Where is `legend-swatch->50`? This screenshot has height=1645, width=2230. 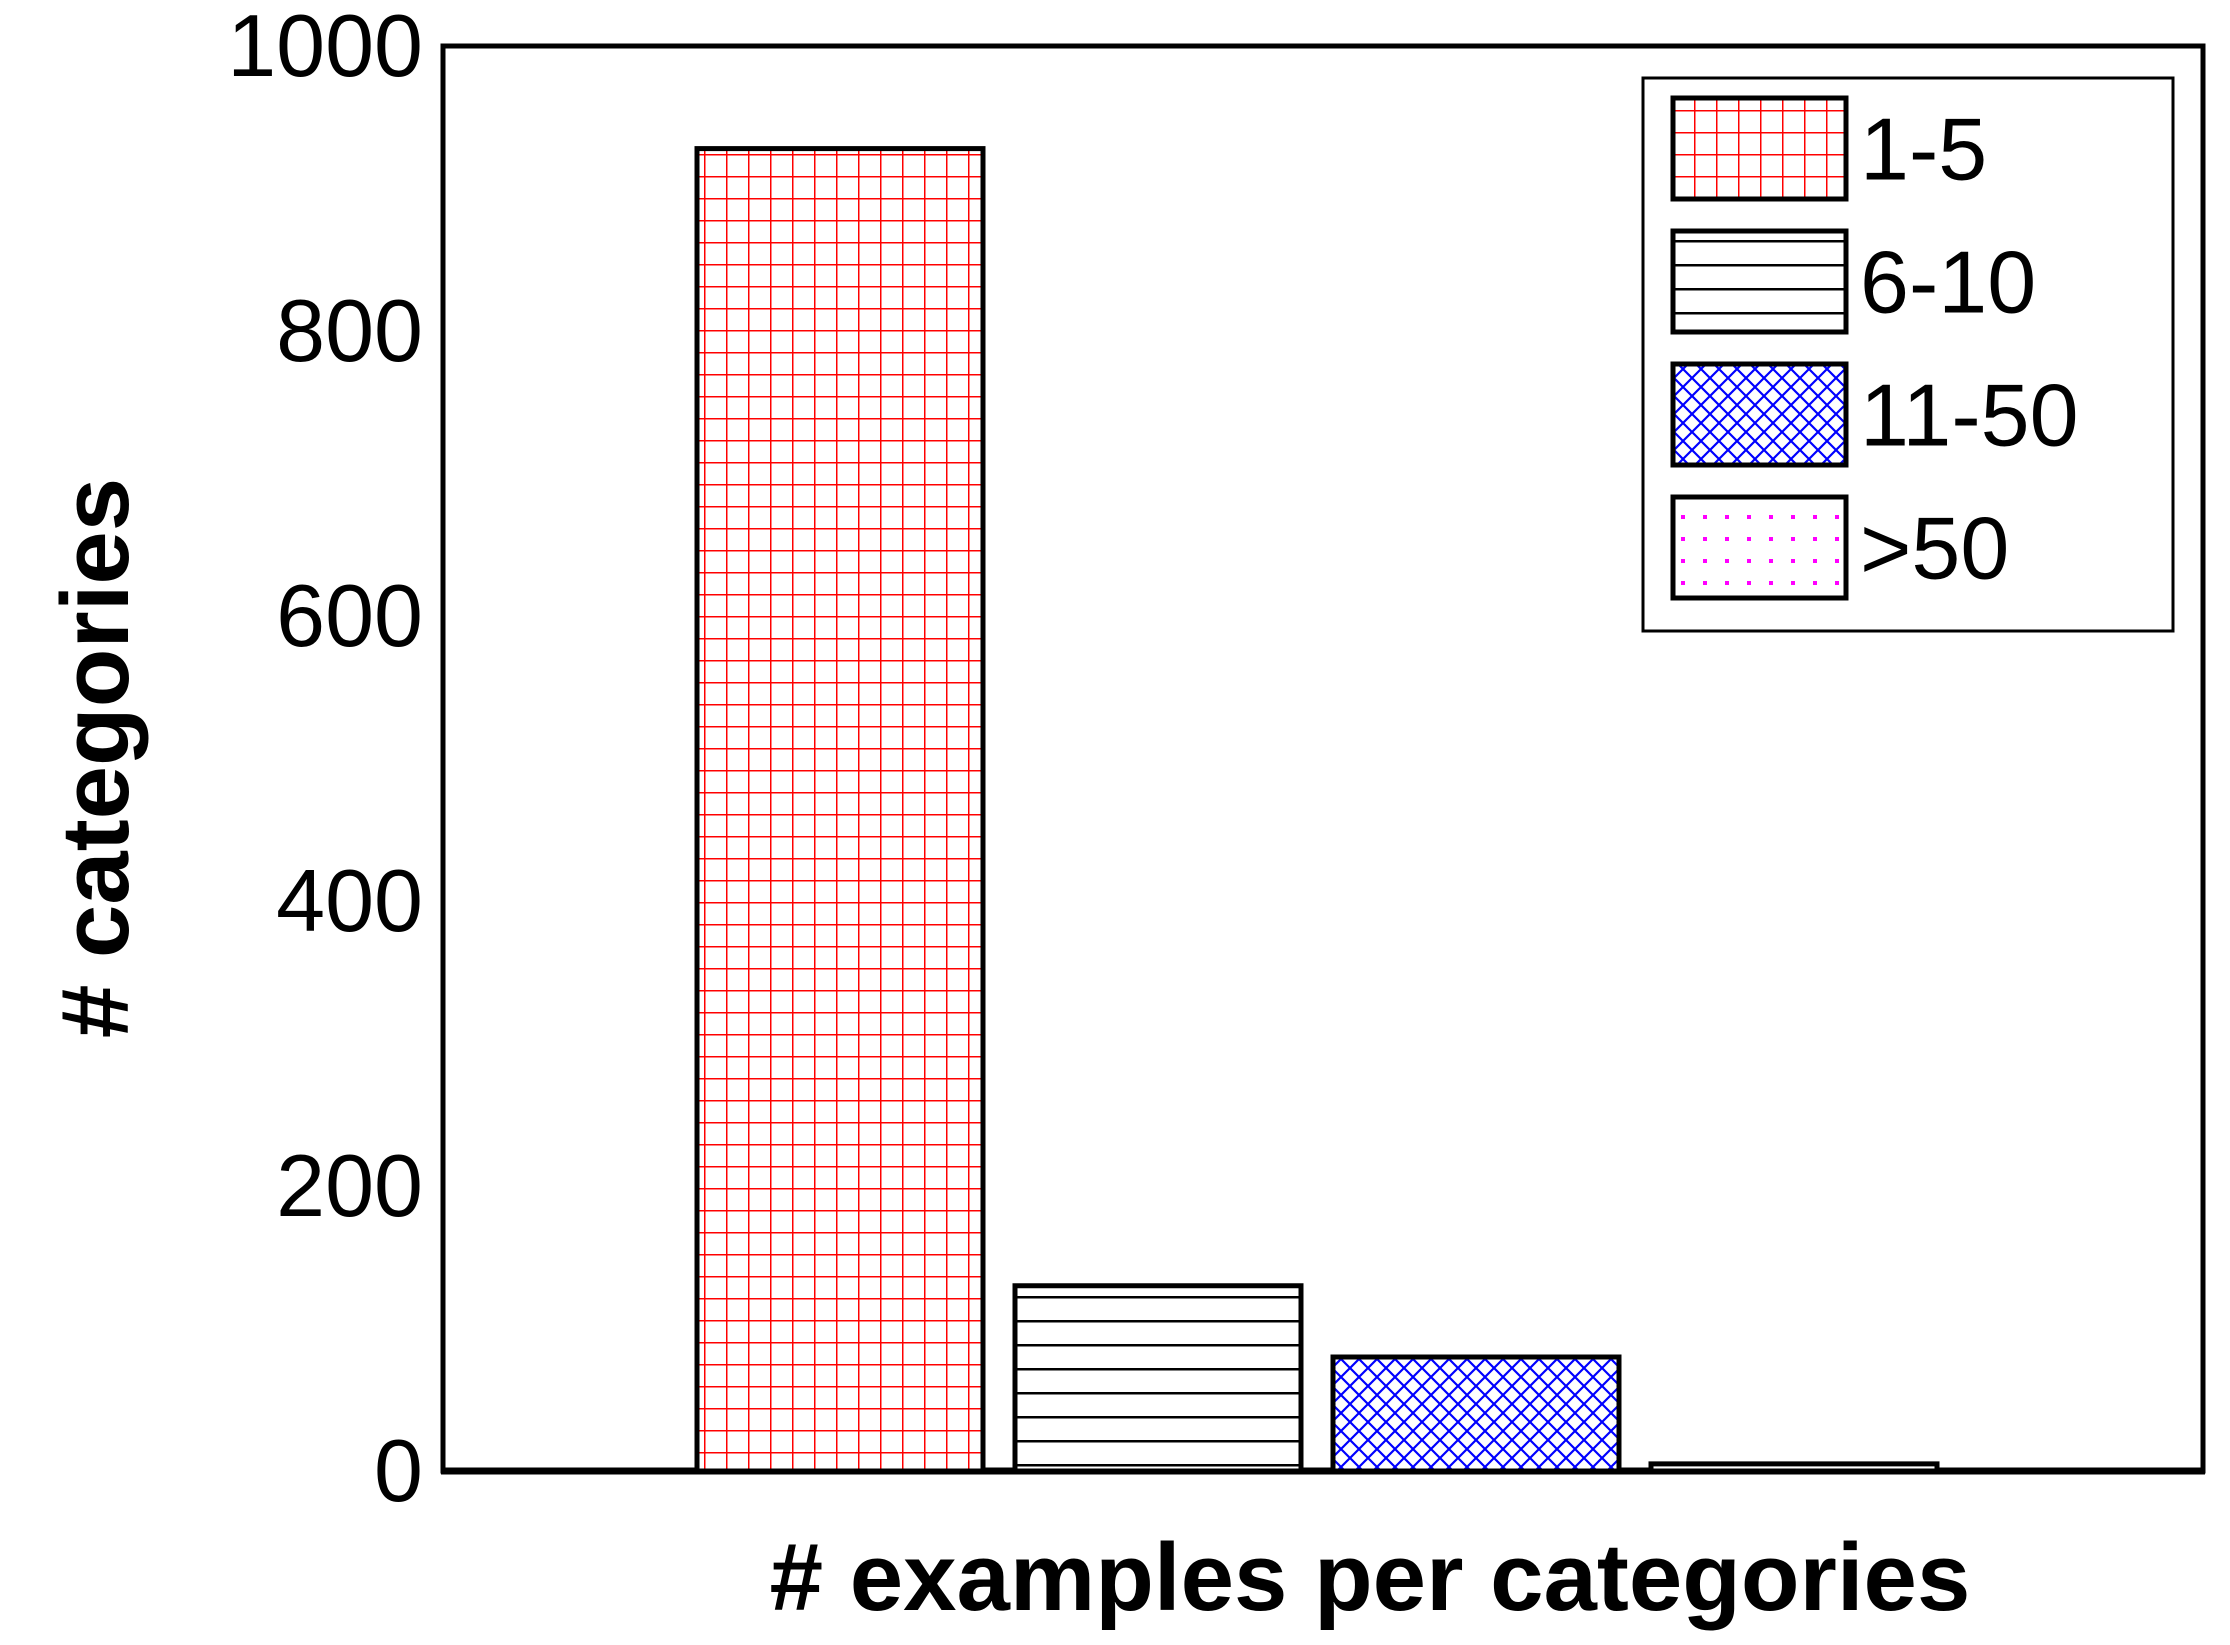
legend-swatch->50 is located at coordinates (1759, 547).